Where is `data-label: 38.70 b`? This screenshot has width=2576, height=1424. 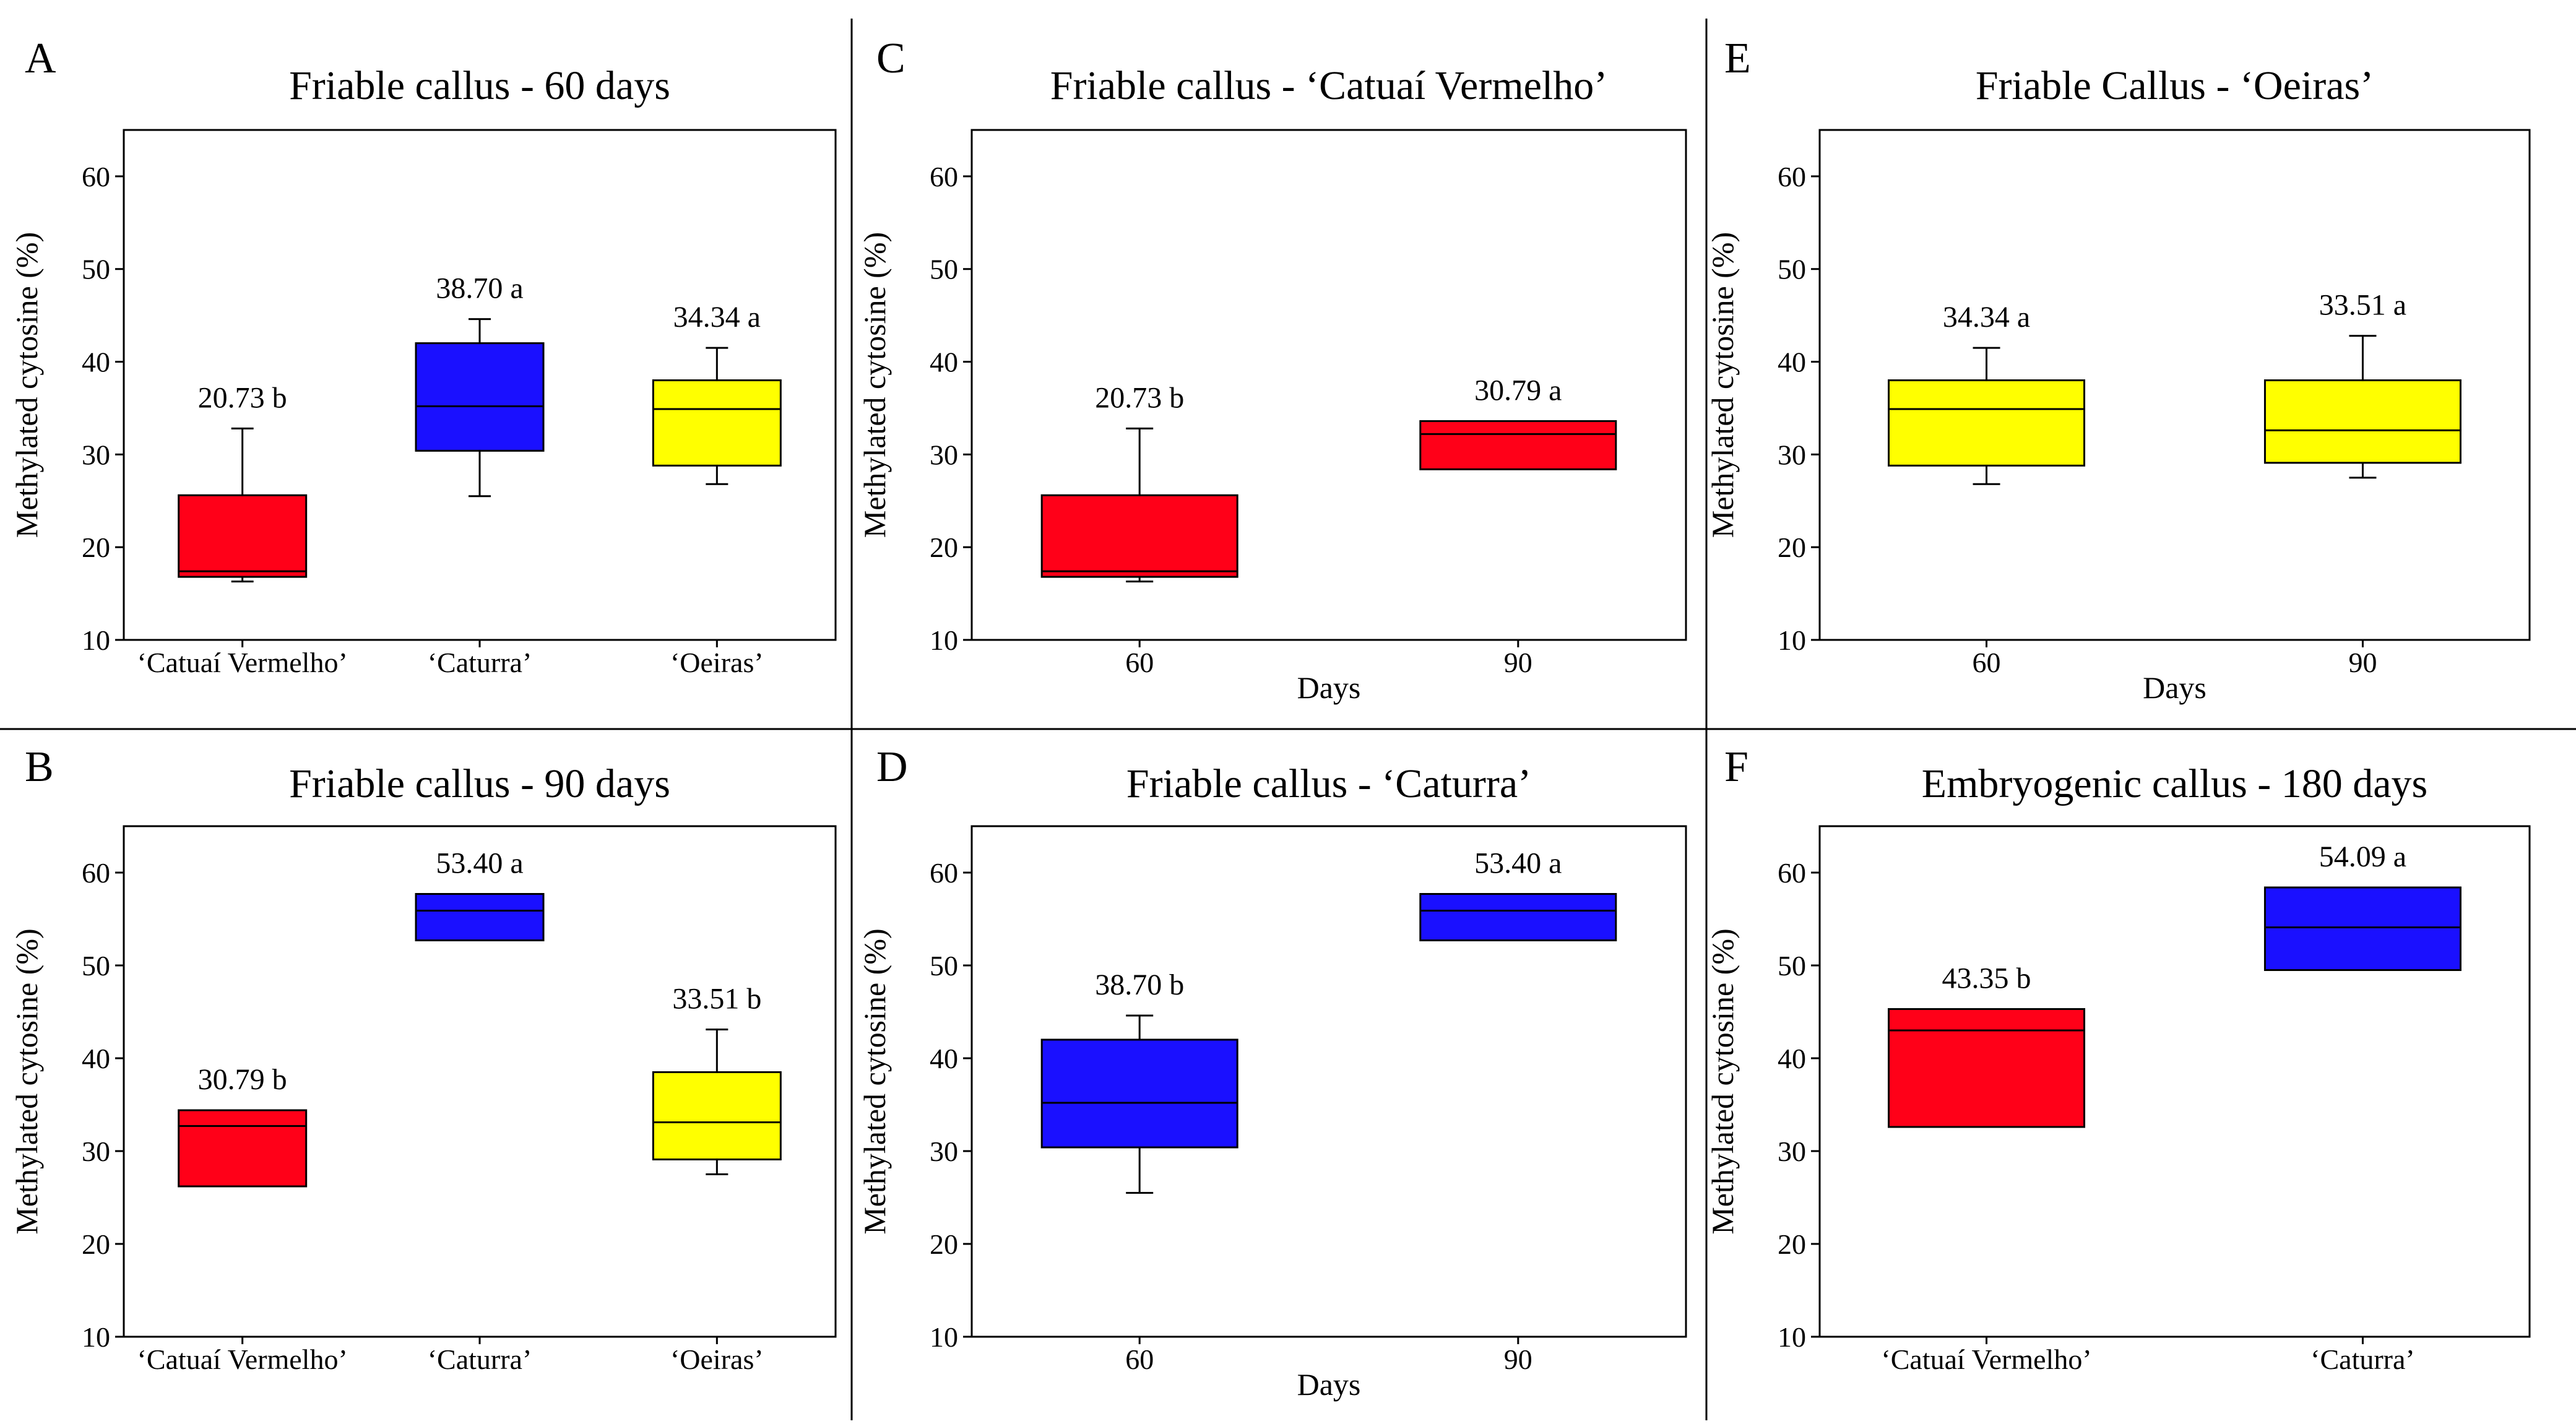 data-label: 38.70 b is located at coordinates (1139, 985).